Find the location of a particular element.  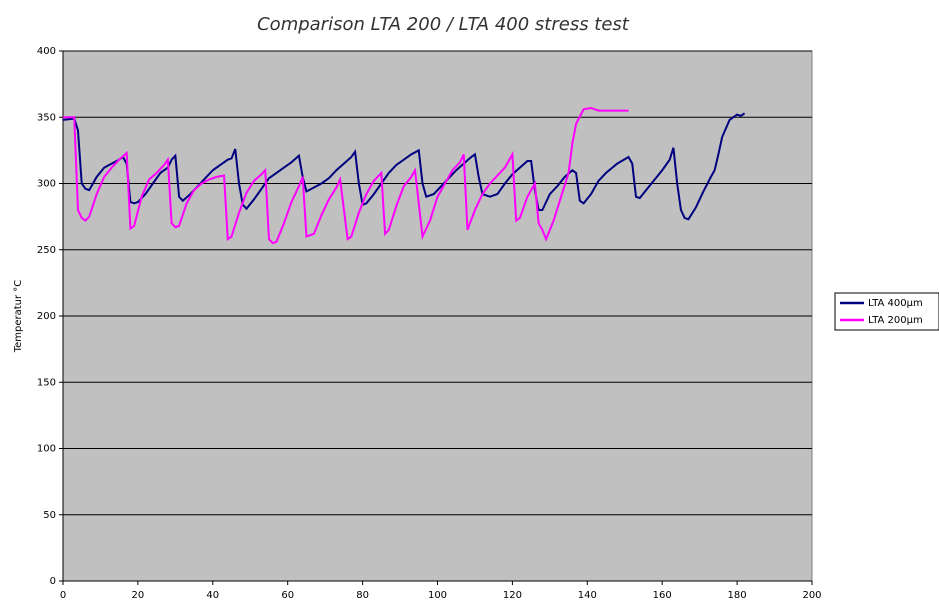

x-tick-label: 120 is located at coordinates (512, 595).